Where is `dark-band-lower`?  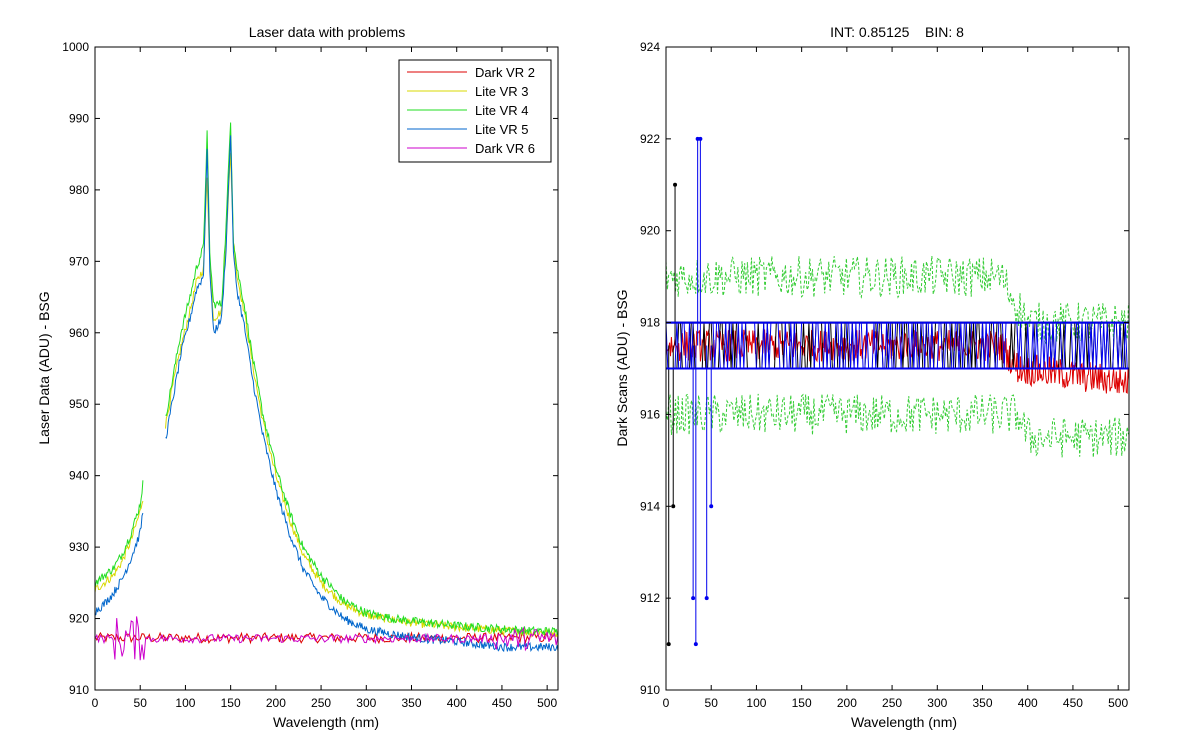 dark-band-lower is located at coordinates (897, 425).